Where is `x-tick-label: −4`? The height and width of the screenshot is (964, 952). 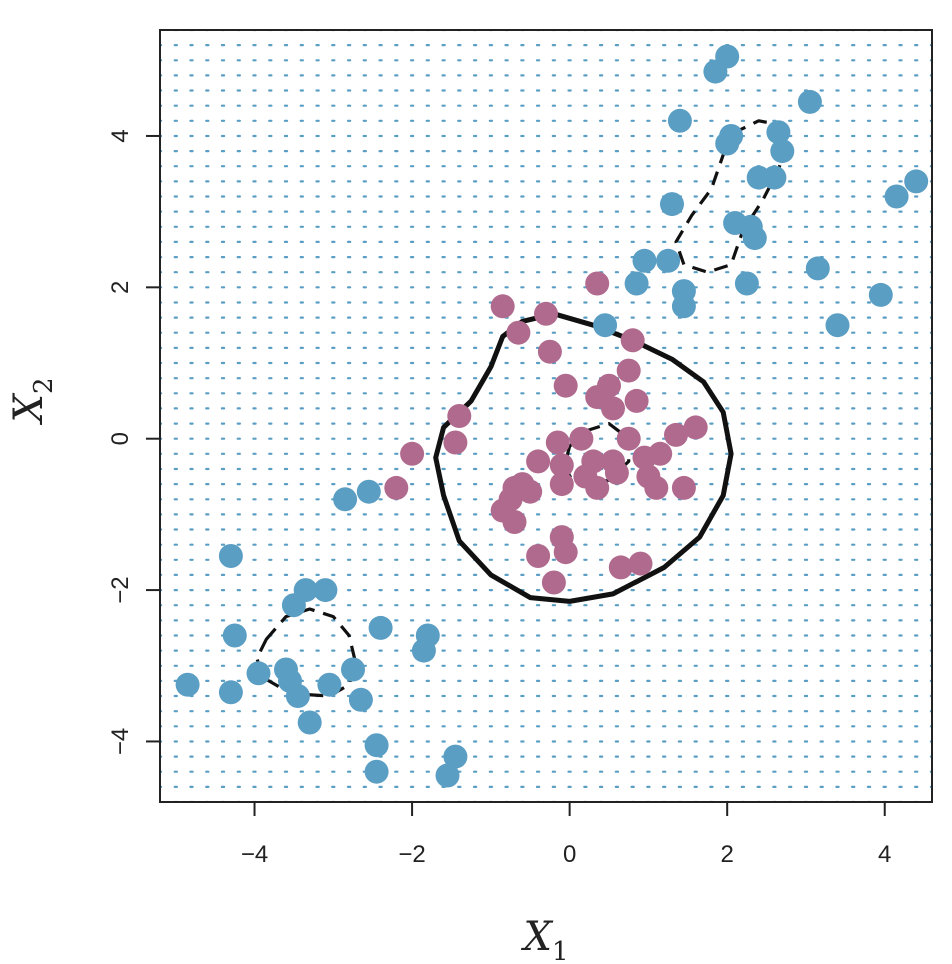
x-tick-label: −4 is located at coordinates (254, 854).